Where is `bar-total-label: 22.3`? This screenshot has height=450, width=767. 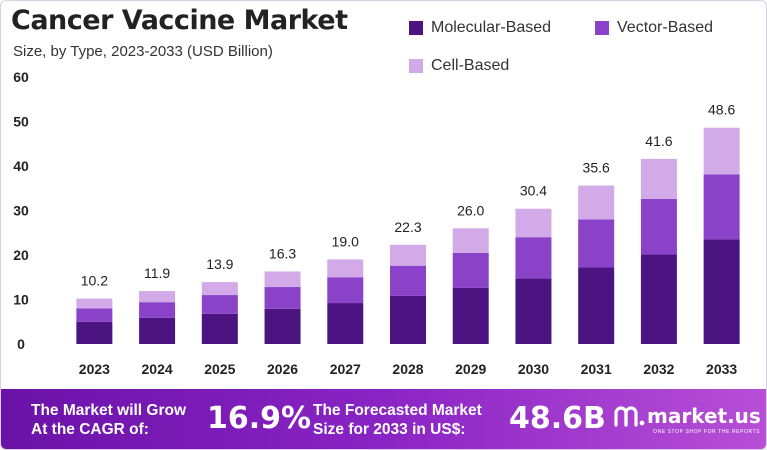 bar-total-label: 22.3 is located at coordinates (407, 227).